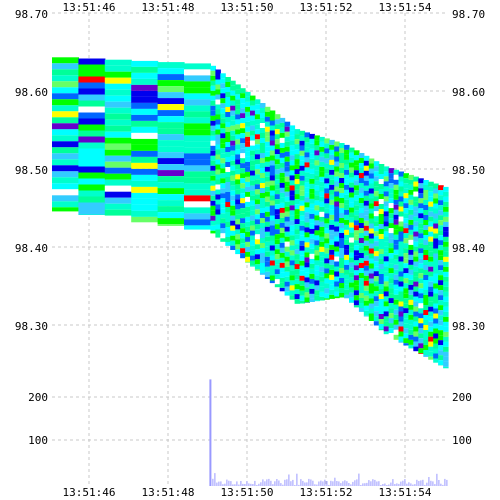 Image resolution: width=500 pixels, height=500 pixels. I want to click on y-tick-left-98-60: 98.60, so click(31, 92).